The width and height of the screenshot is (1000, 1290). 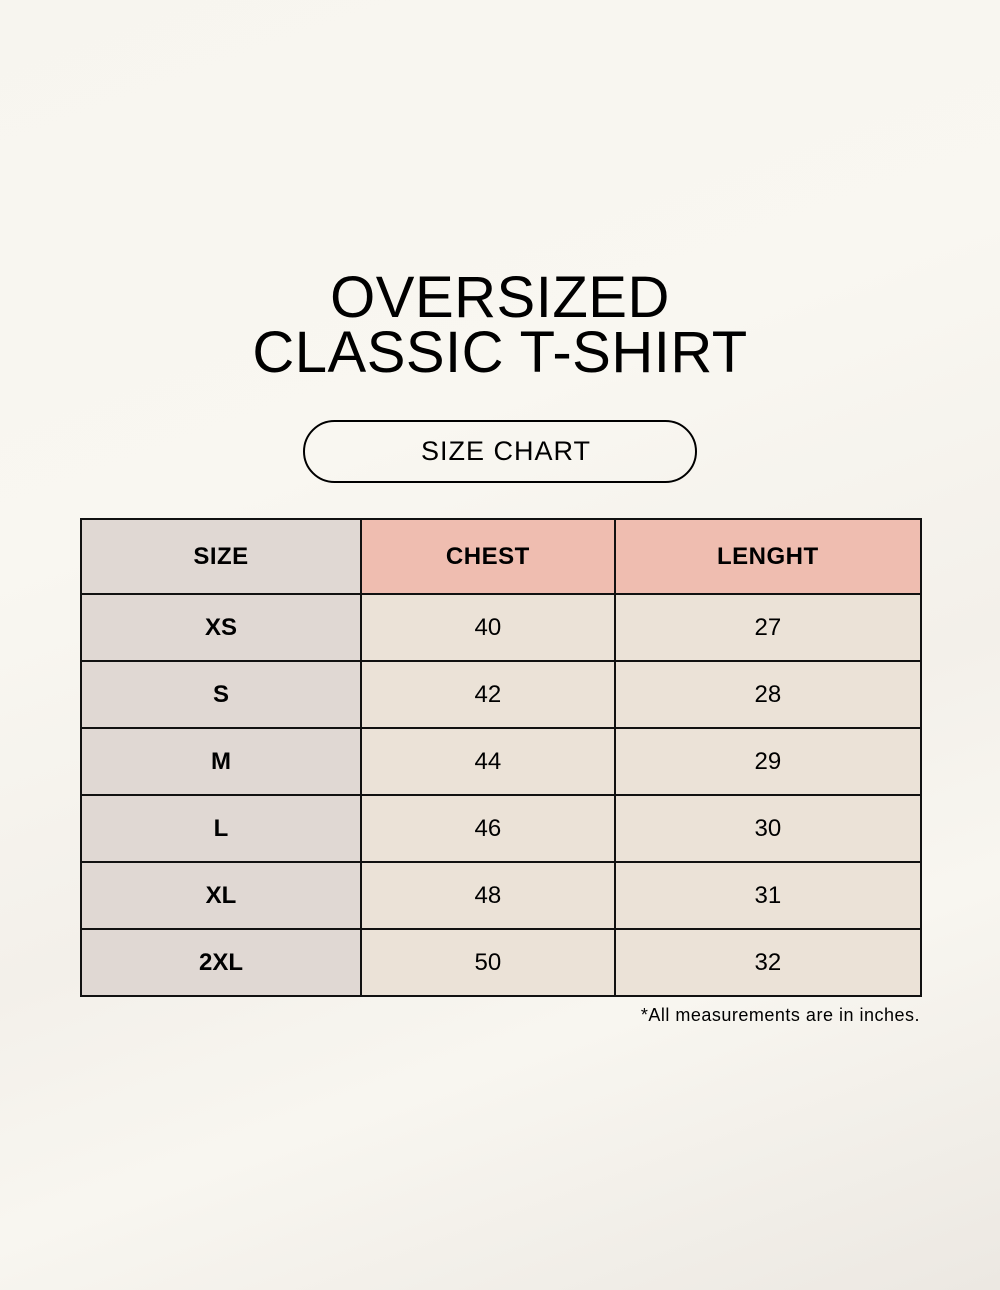 I want to click on table-header-row: SIZE CHEST LENGHT, so click(x=501, y=556).